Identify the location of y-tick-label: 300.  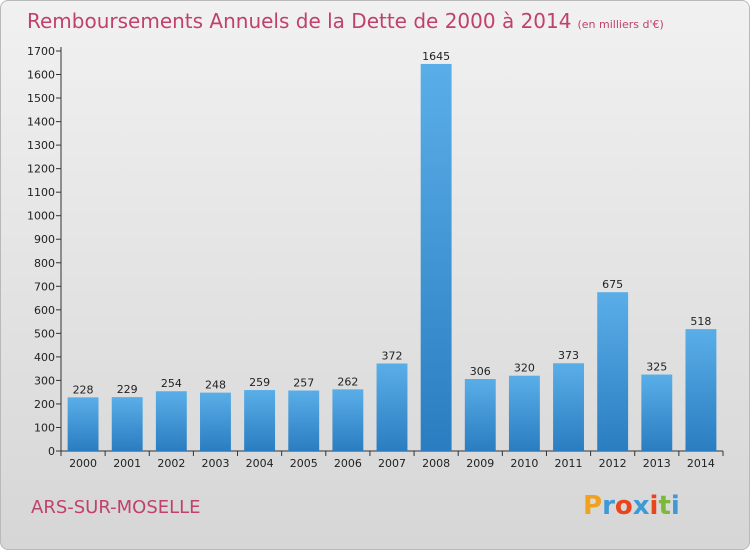
(44, 380).